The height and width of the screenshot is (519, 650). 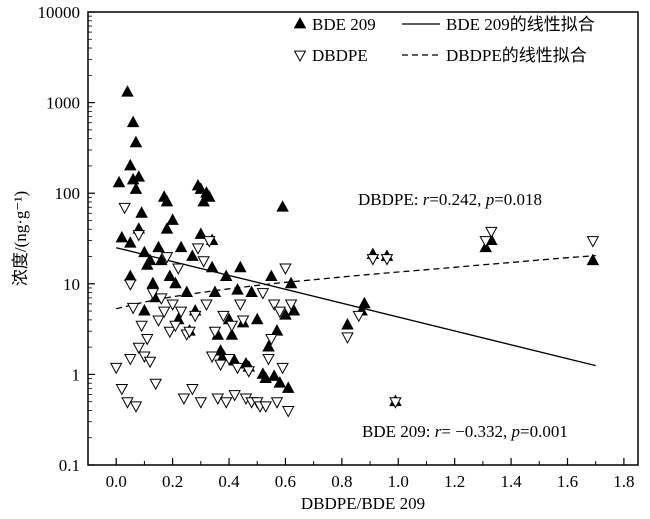 I want to click on x-axis-title: DBDPE/BDE 209, so click(x=363, y=503).